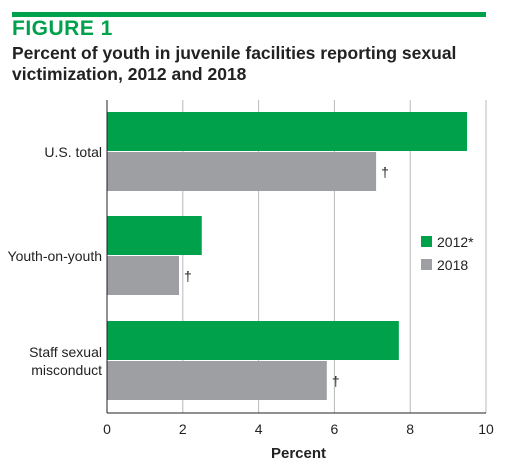 The image size is (524, 475). I want to click on x-tick-label-4: 8, so click(410, 429).